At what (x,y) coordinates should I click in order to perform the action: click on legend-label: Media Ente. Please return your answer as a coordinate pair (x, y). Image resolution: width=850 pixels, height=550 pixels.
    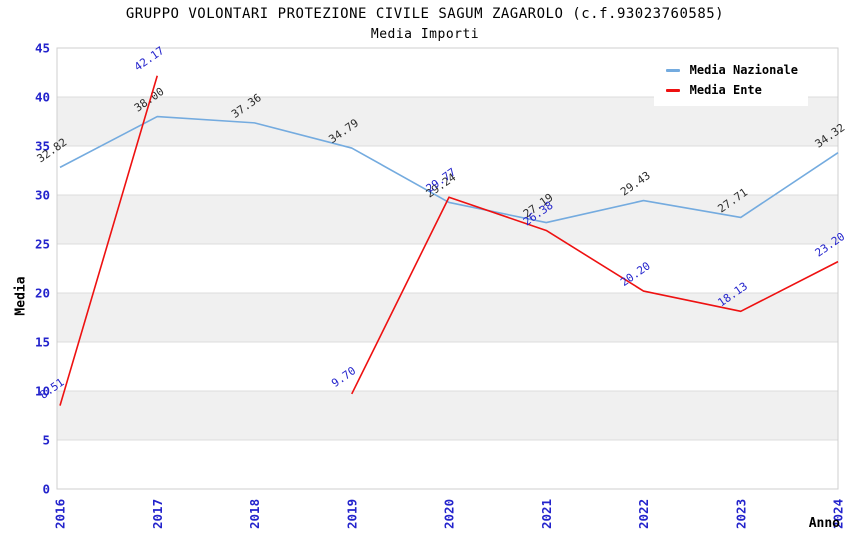
    Looking at the image, I should click on (725, 90).